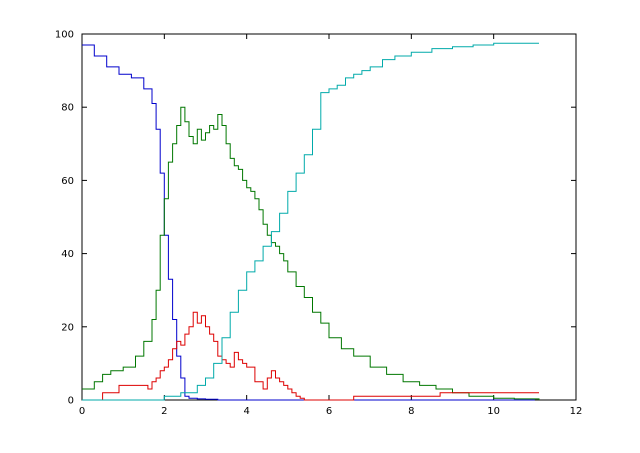  What do you see at coordinates (246, 411) in the screenshot?
I see `x-tick-label-2: 4` at bounding box center [246, 411].